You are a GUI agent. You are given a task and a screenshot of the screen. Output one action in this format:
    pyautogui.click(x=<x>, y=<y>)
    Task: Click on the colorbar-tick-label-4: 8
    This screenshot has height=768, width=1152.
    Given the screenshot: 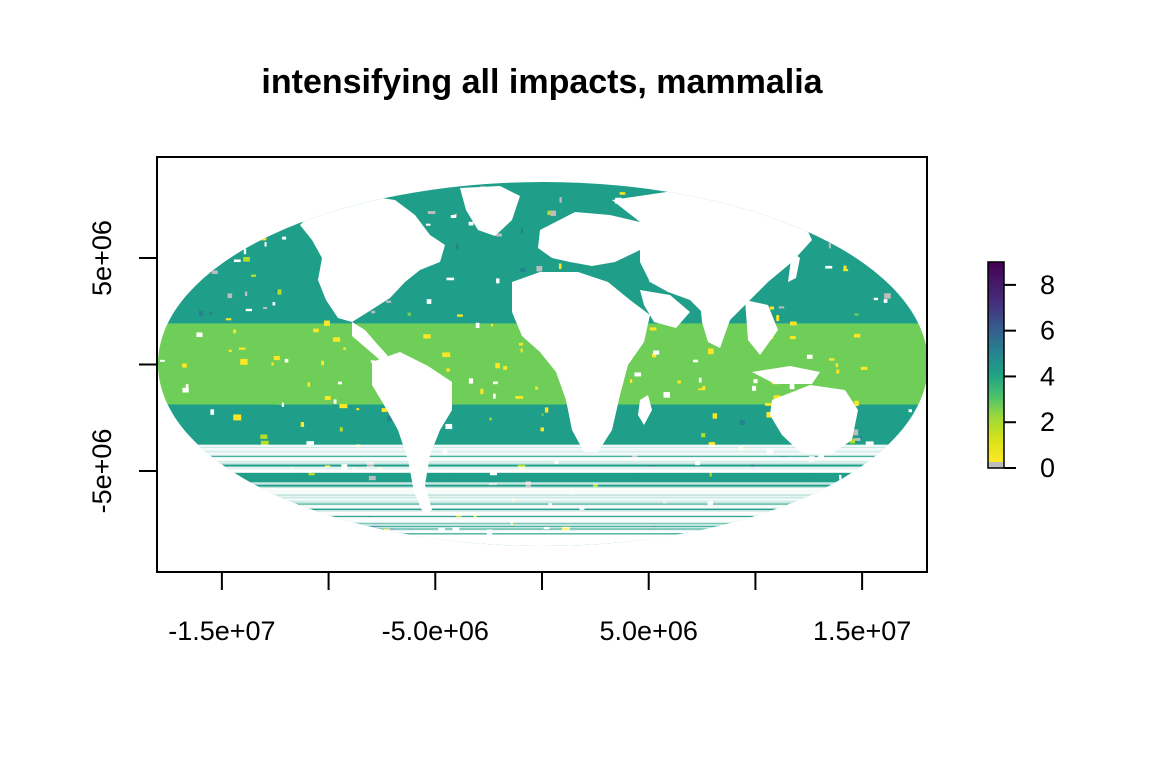 What is the action you would take?
    pyautogui.click(x=1047, y=285)
    